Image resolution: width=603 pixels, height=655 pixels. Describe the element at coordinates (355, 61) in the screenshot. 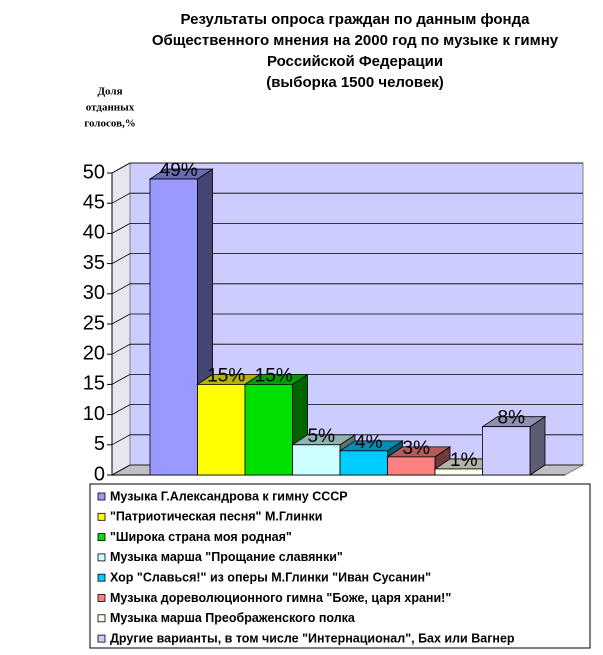

I see `chart-title: Российской Федерации` at that location.